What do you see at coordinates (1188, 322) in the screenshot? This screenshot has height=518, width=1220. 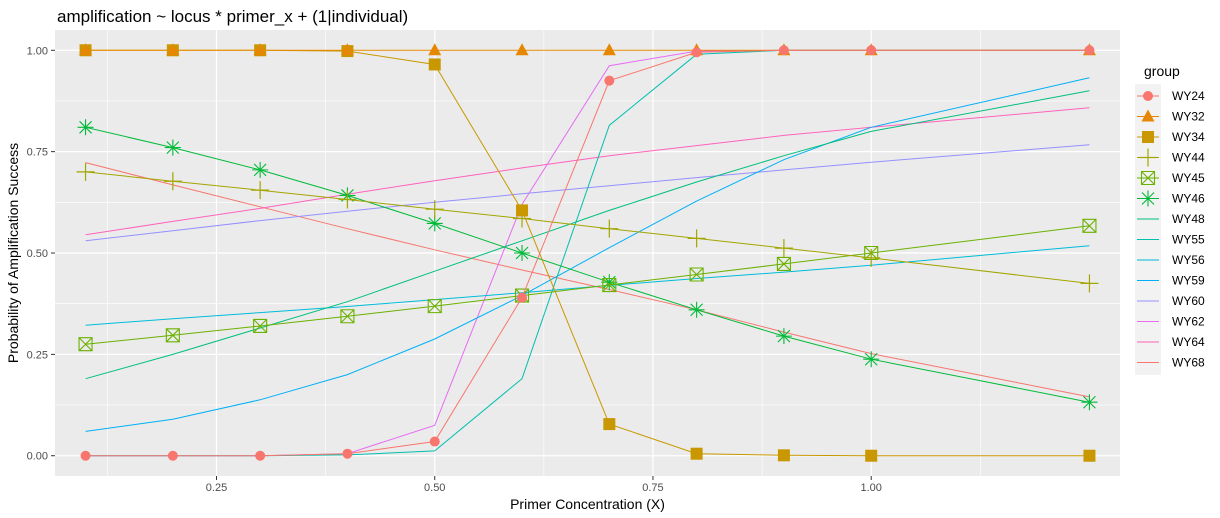 I see `legend-label-wy62: WY62` at bounding box center [1188, 322].